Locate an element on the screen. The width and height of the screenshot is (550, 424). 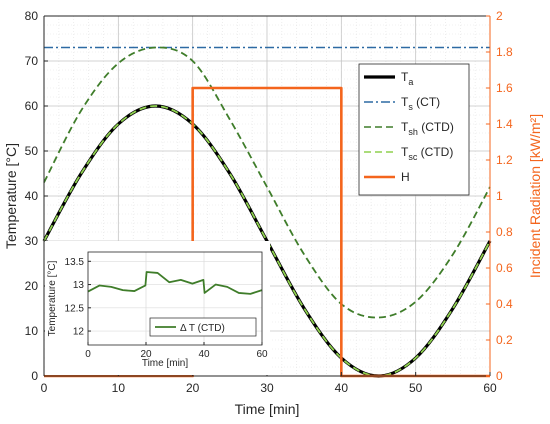
inset-x-tick-label: 60 is located at coordinates (262, 354).